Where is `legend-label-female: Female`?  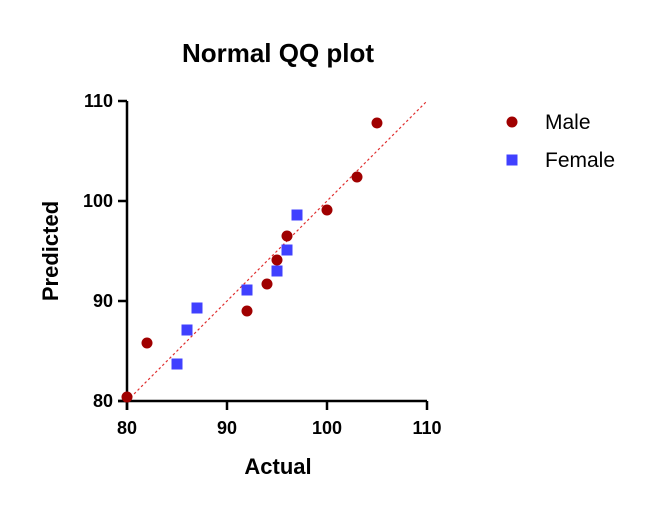 legend-label-female: Female is located at coordinates (580, 160).